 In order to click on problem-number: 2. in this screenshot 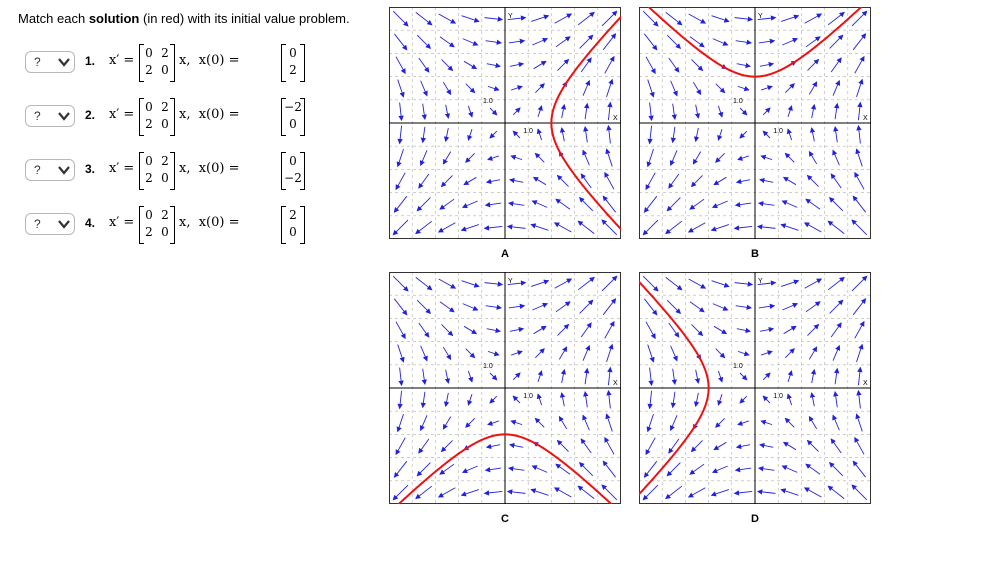, I will do `click(90, 115)`.